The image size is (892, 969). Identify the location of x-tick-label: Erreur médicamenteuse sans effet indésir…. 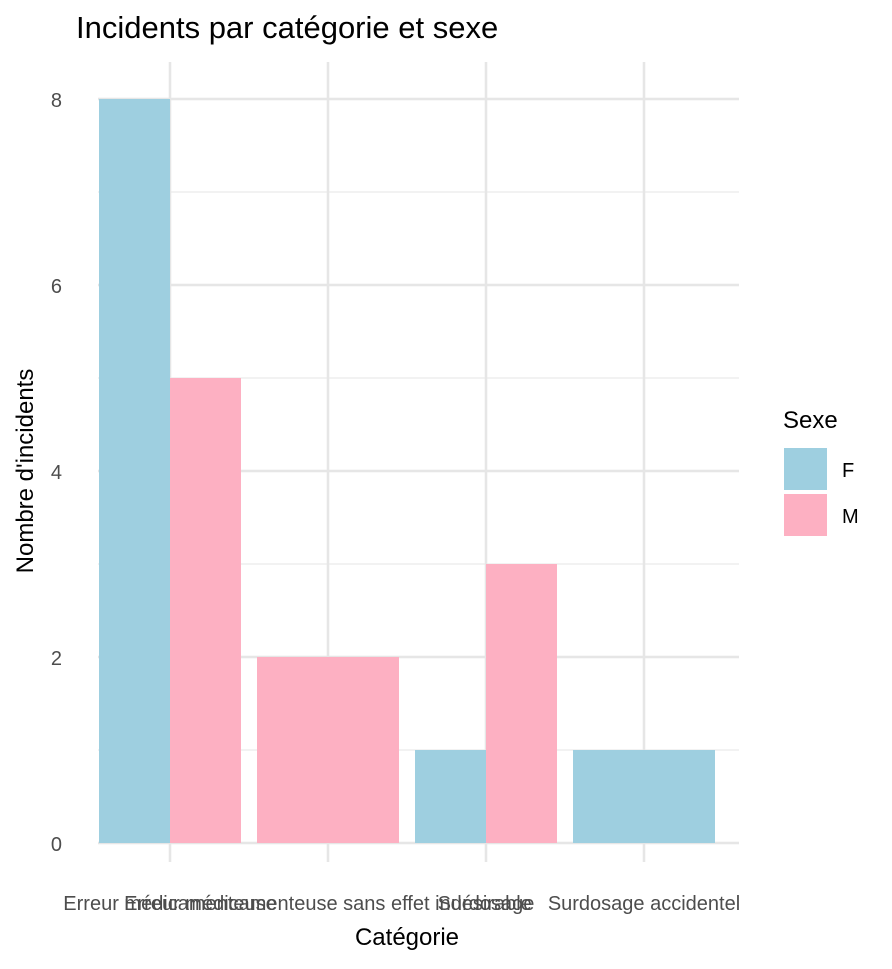
(328, 904).